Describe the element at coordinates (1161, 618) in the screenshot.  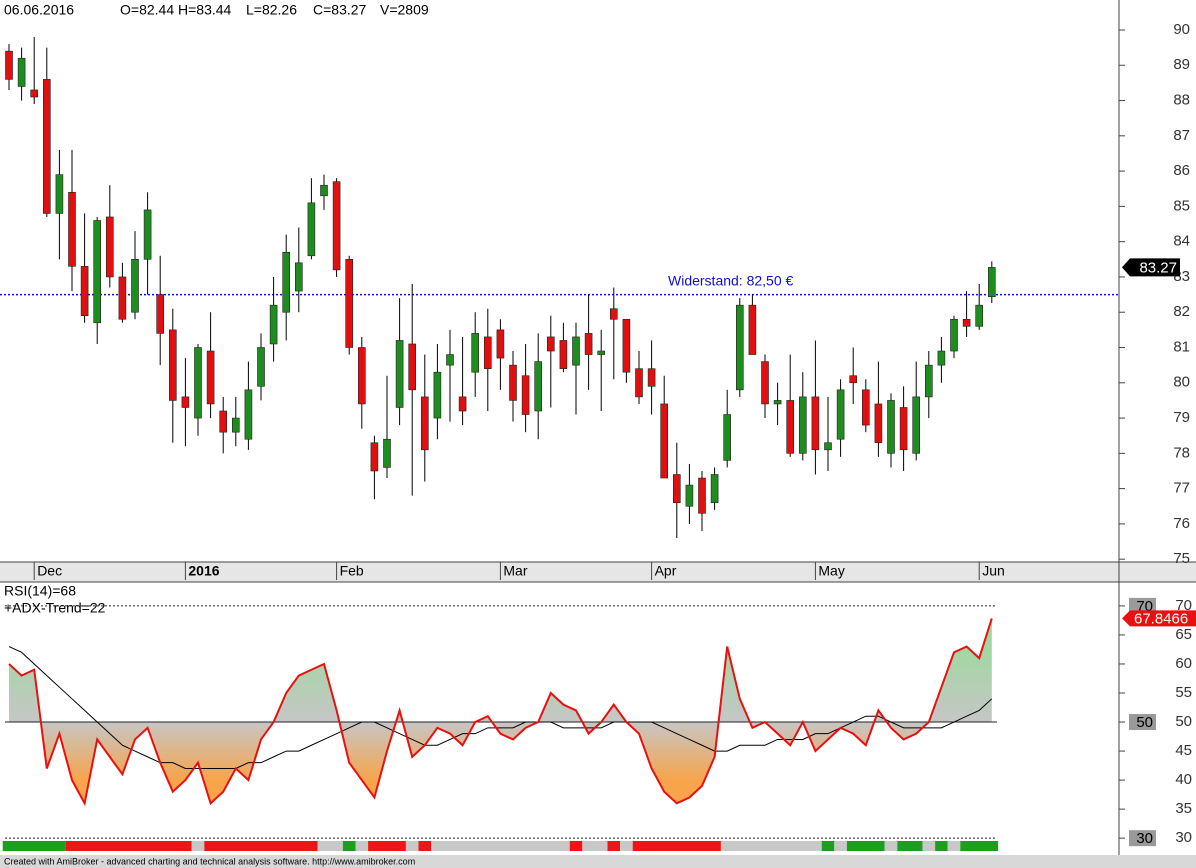
I see `last-value-label: 67.8466` at that location.